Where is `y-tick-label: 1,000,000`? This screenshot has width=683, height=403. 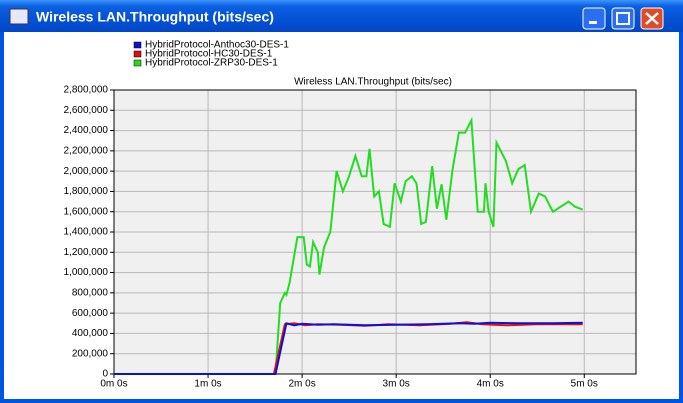
y-tick-label: 1,000,000 is located at coordinates (86, 272).